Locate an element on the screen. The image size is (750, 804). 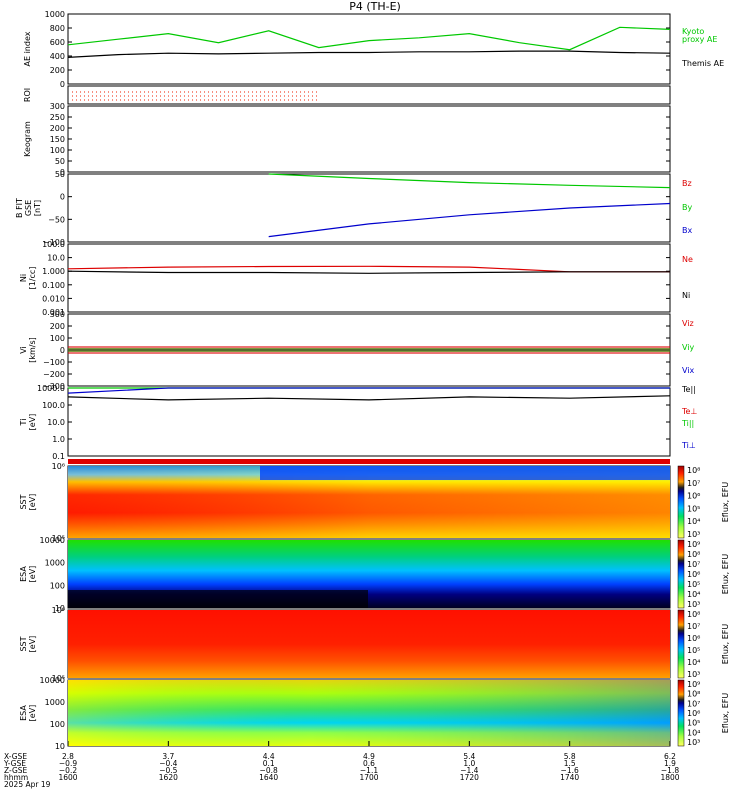
panel-frame-ae is located at coordinates (369, 49).